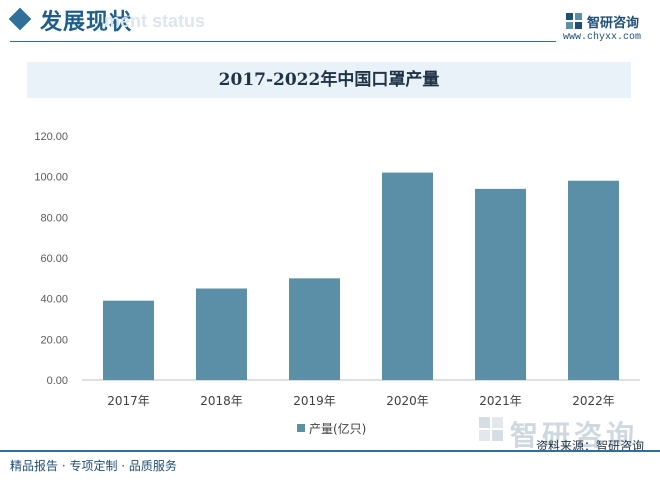 The width and height of the screenshot is (660, 480). What do you see at coordinates (491, 429) in the screenshot?
I see `watermark-logo-icon` at bounding box center [491, 429].